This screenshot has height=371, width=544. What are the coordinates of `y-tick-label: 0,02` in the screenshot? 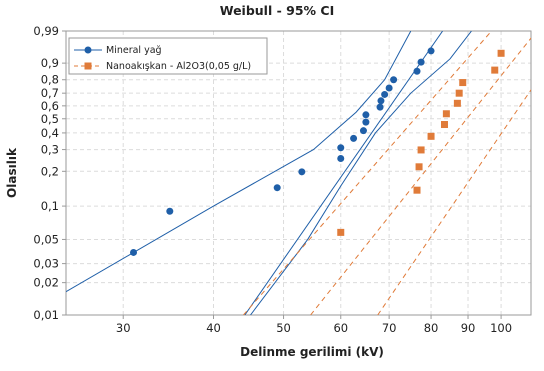 It's located at (46, 283).